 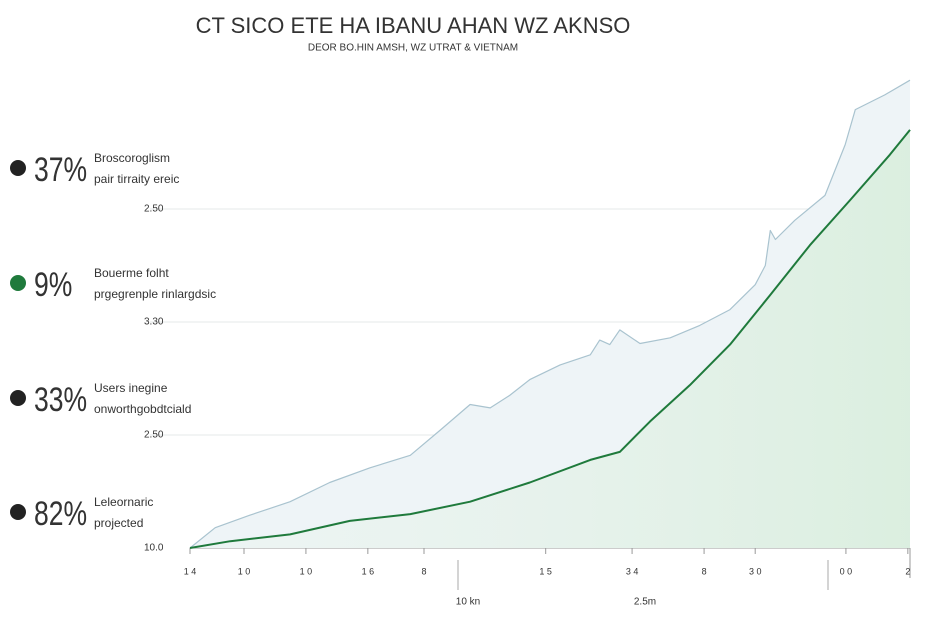 I want to click on callout-line2: pair tirraity ereic, so click(x=136, y=179).